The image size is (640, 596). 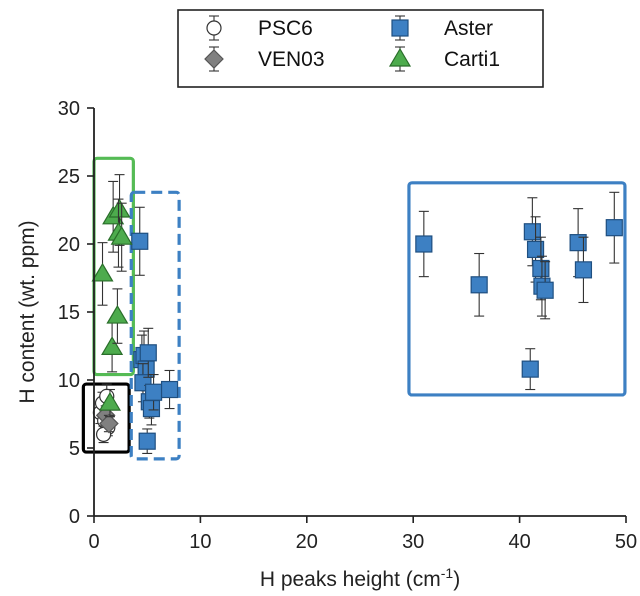 What do you see at coordinates (360, 578) in the screenshot?
I see `x-axis-label: H peaks height (cm-1)` at bounding box center [360, 578].